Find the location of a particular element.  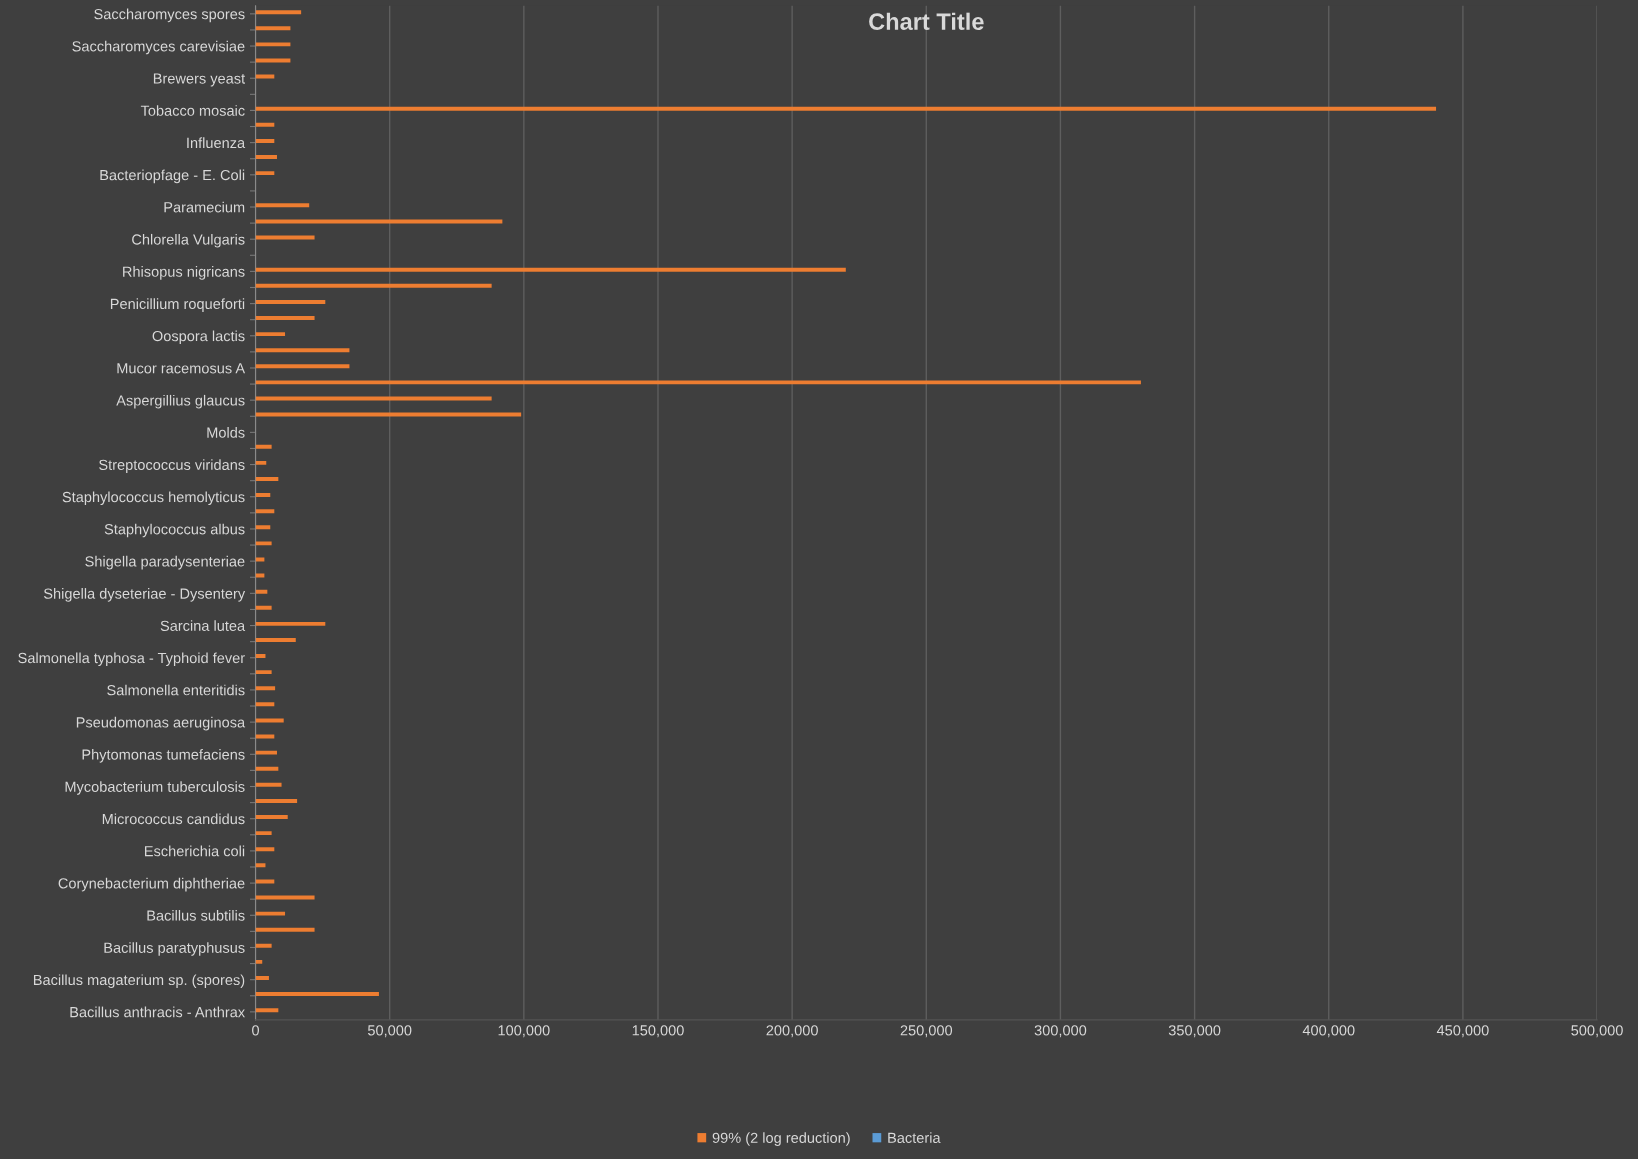

y-tick-label: Saccharomyces carevisiae is located at coordinates (158, 47).